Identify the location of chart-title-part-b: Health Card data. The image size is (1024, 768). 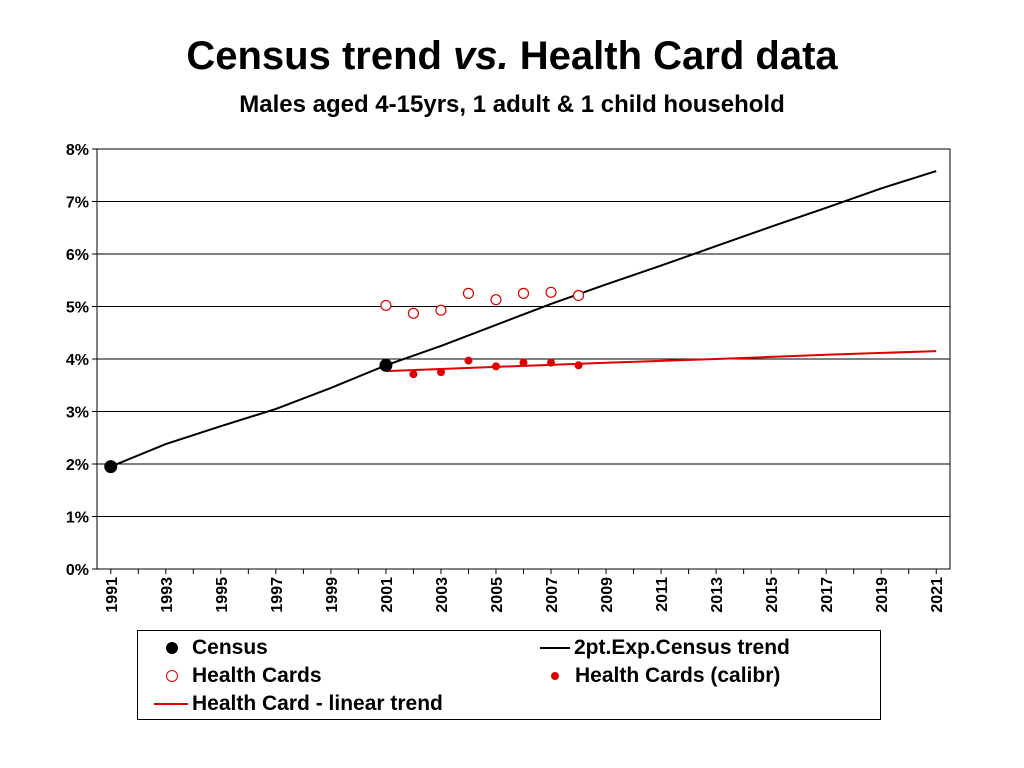
(673, 56).